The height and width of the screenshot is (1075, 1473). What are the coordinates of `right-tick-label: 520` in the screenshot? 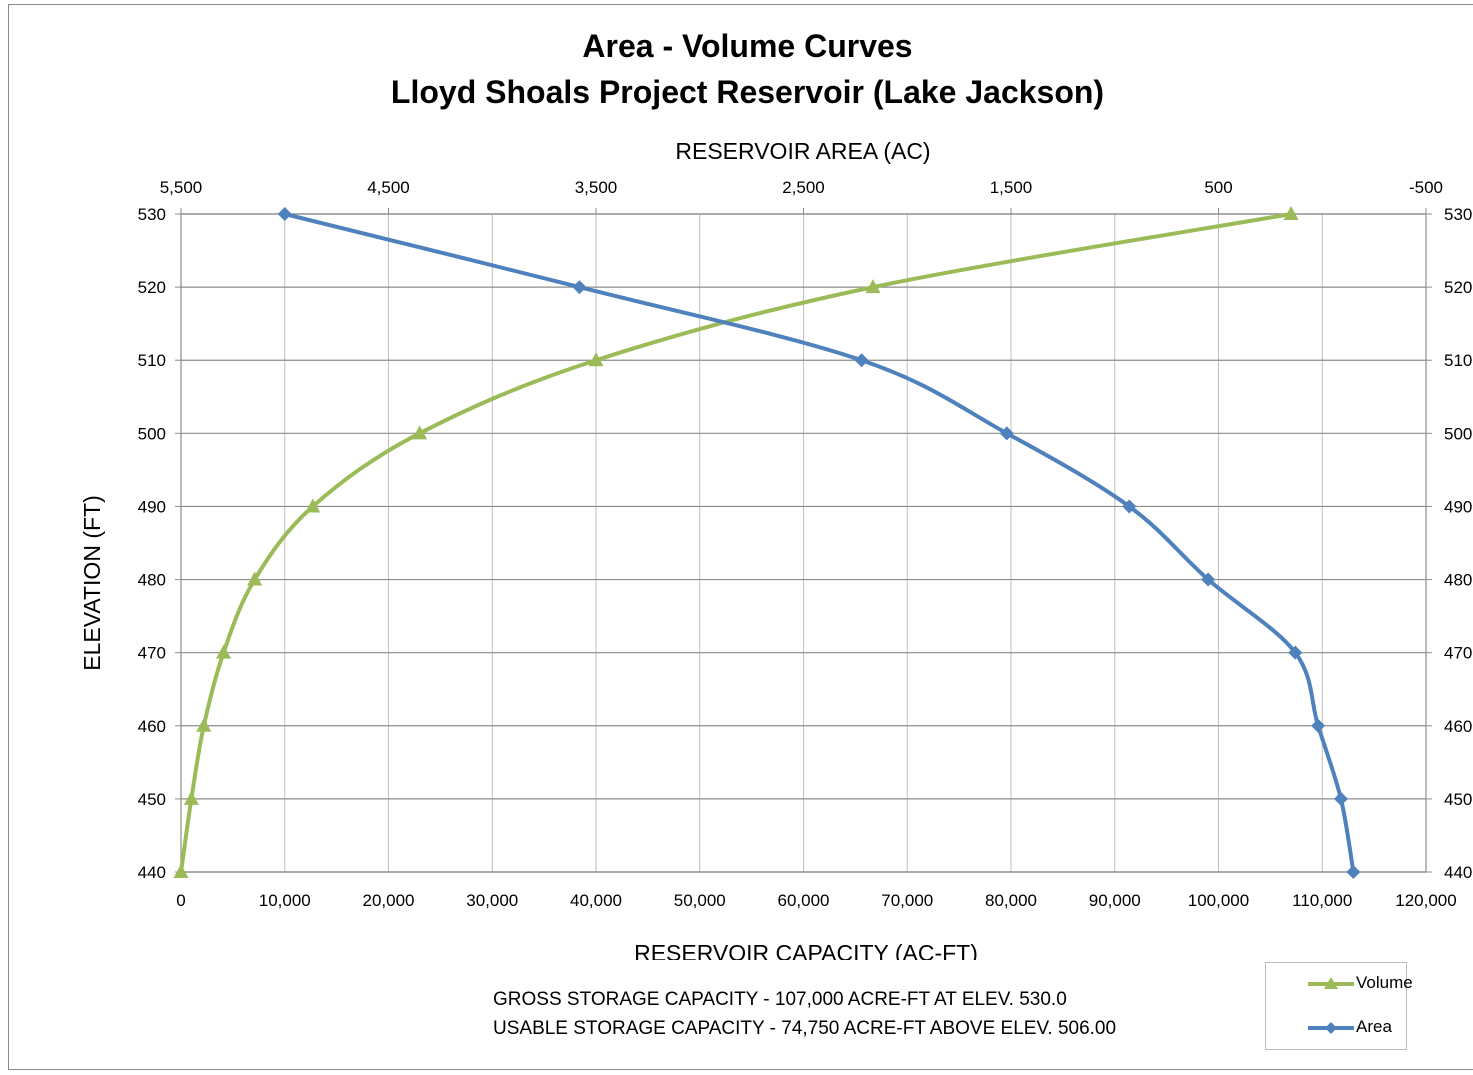 It's located at (1458, 287).